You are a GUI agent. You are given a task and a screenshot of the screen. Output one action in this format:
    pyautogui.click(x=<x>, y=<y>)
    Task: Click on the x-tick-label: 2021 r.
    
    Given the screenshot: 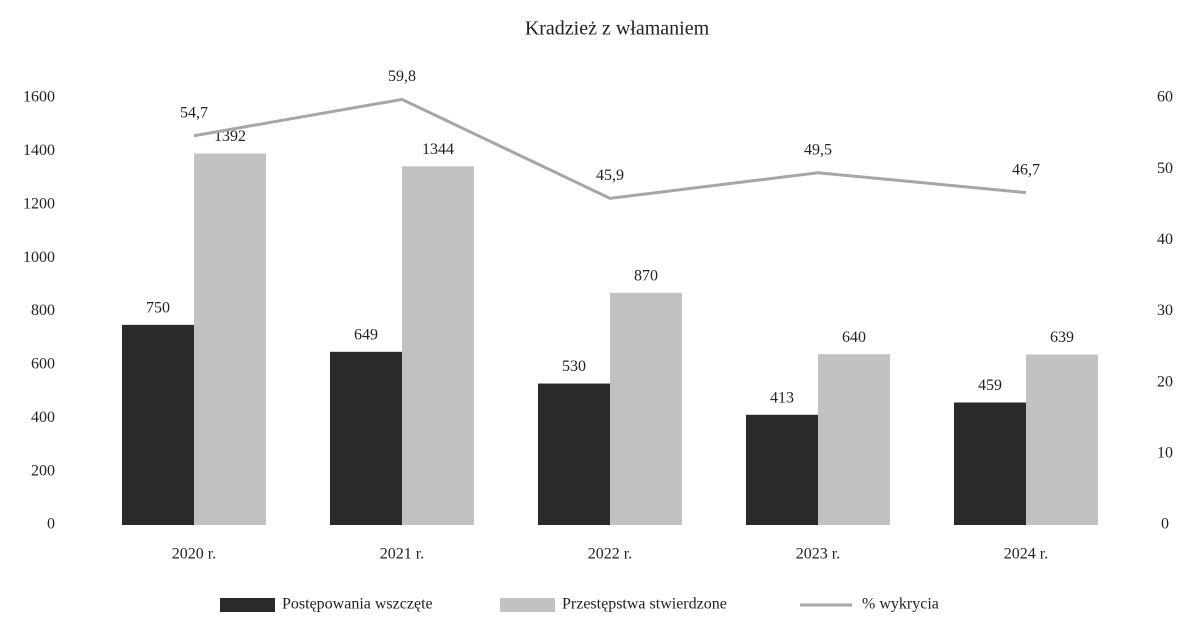 What is the action you would take?
    pyautogui.click(x=402, y=554)
    